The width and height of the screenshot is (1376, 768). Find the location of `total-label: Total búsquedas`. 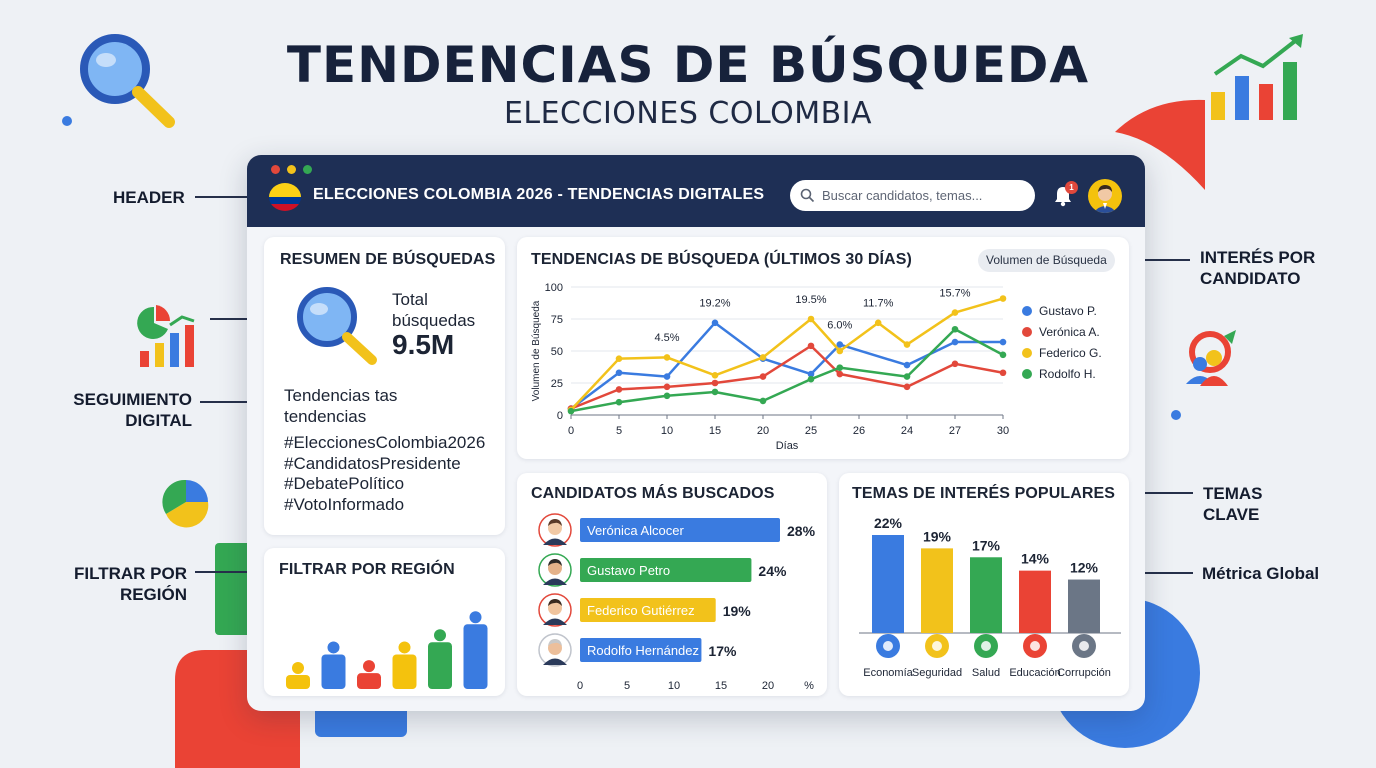

total-label: Total búsquedas is located at coordinates (434, 310).